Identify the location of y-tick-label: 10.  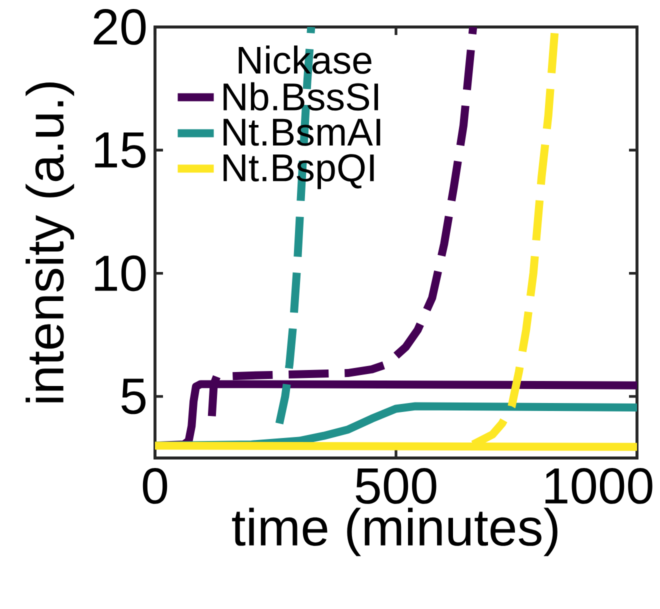
(120, 273).